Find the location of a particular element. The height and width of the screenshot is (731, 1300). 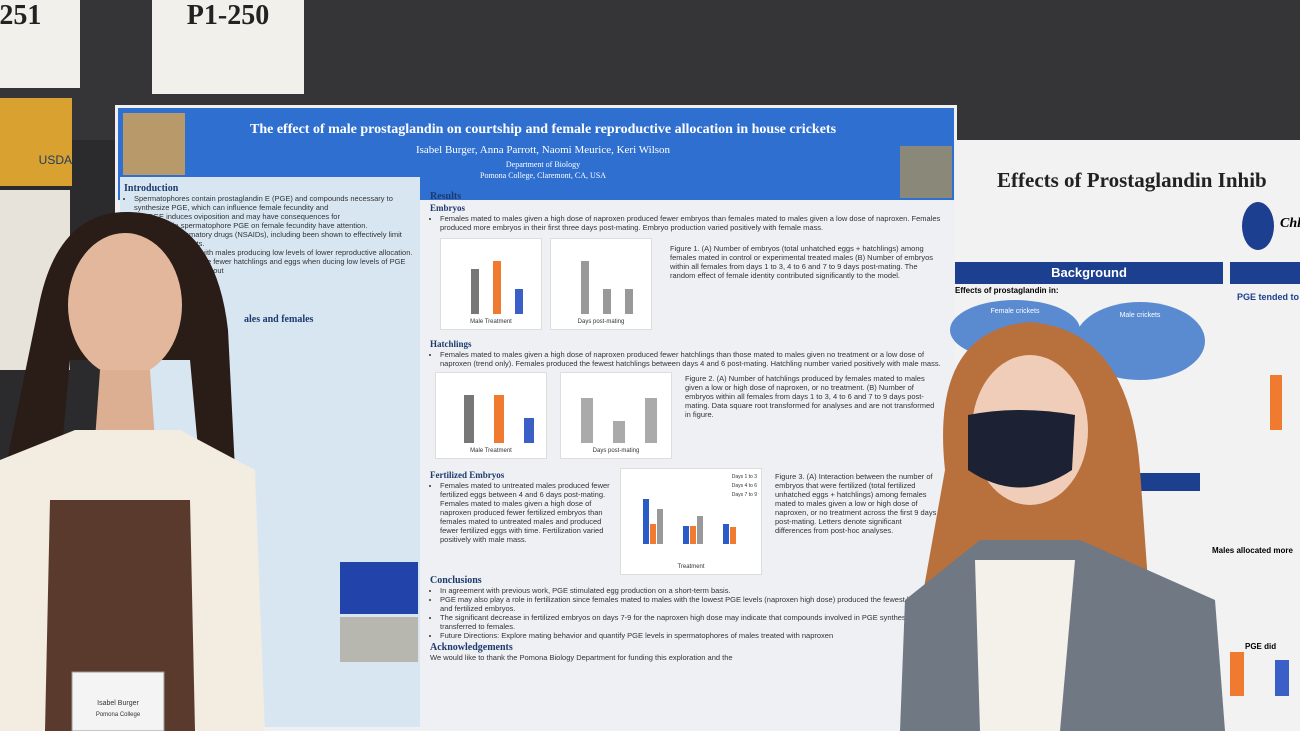

label: PGE tended to is located at coordinates (1268, 297).